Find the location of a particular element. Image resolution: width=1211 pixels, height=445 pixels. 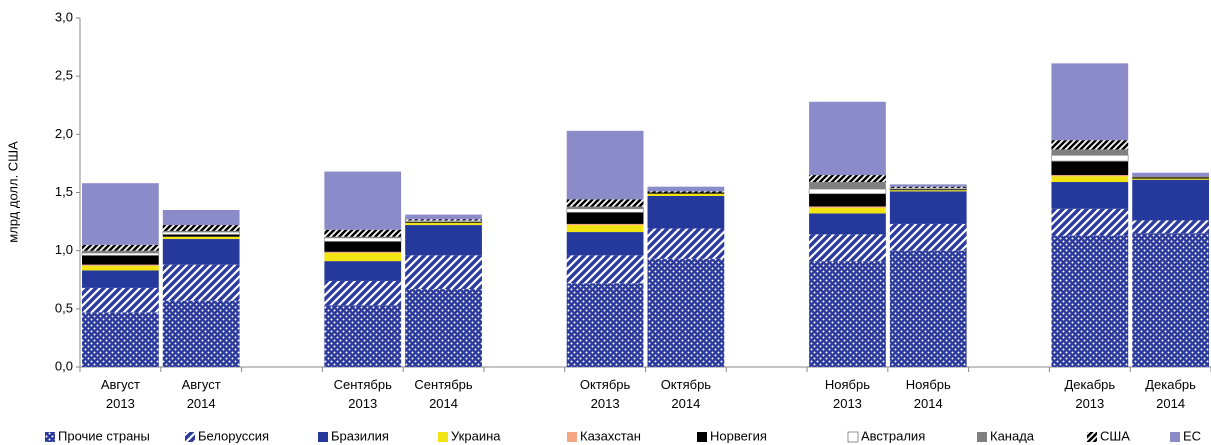

y-tick-label: 1,0 is located at coordinates (64, 249).